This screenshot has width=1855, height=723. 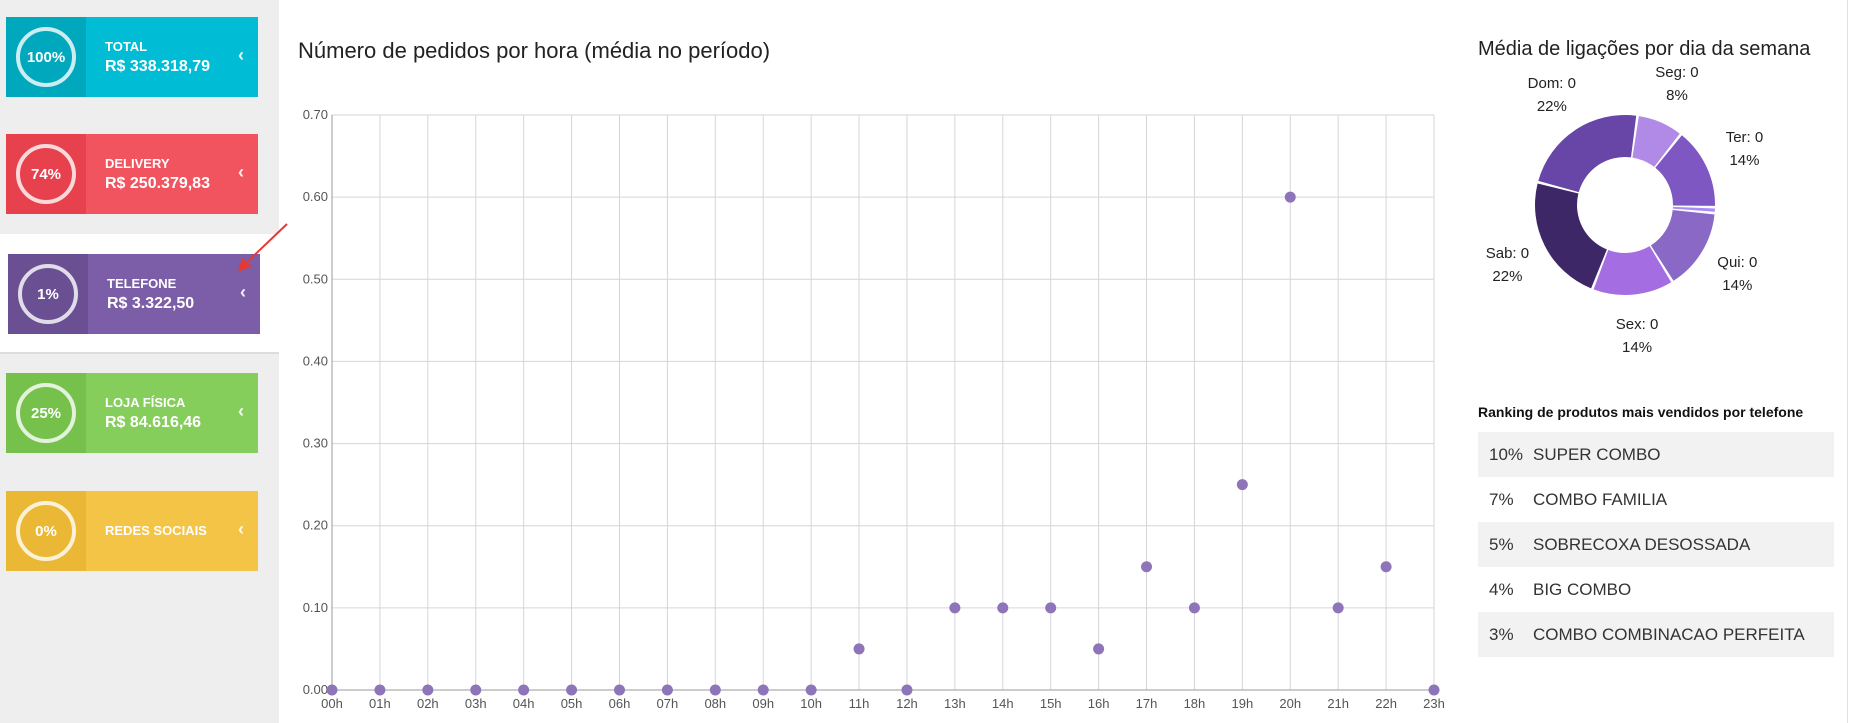 I want to click on x-tick-label: 04h, so click(x=524, y=703).